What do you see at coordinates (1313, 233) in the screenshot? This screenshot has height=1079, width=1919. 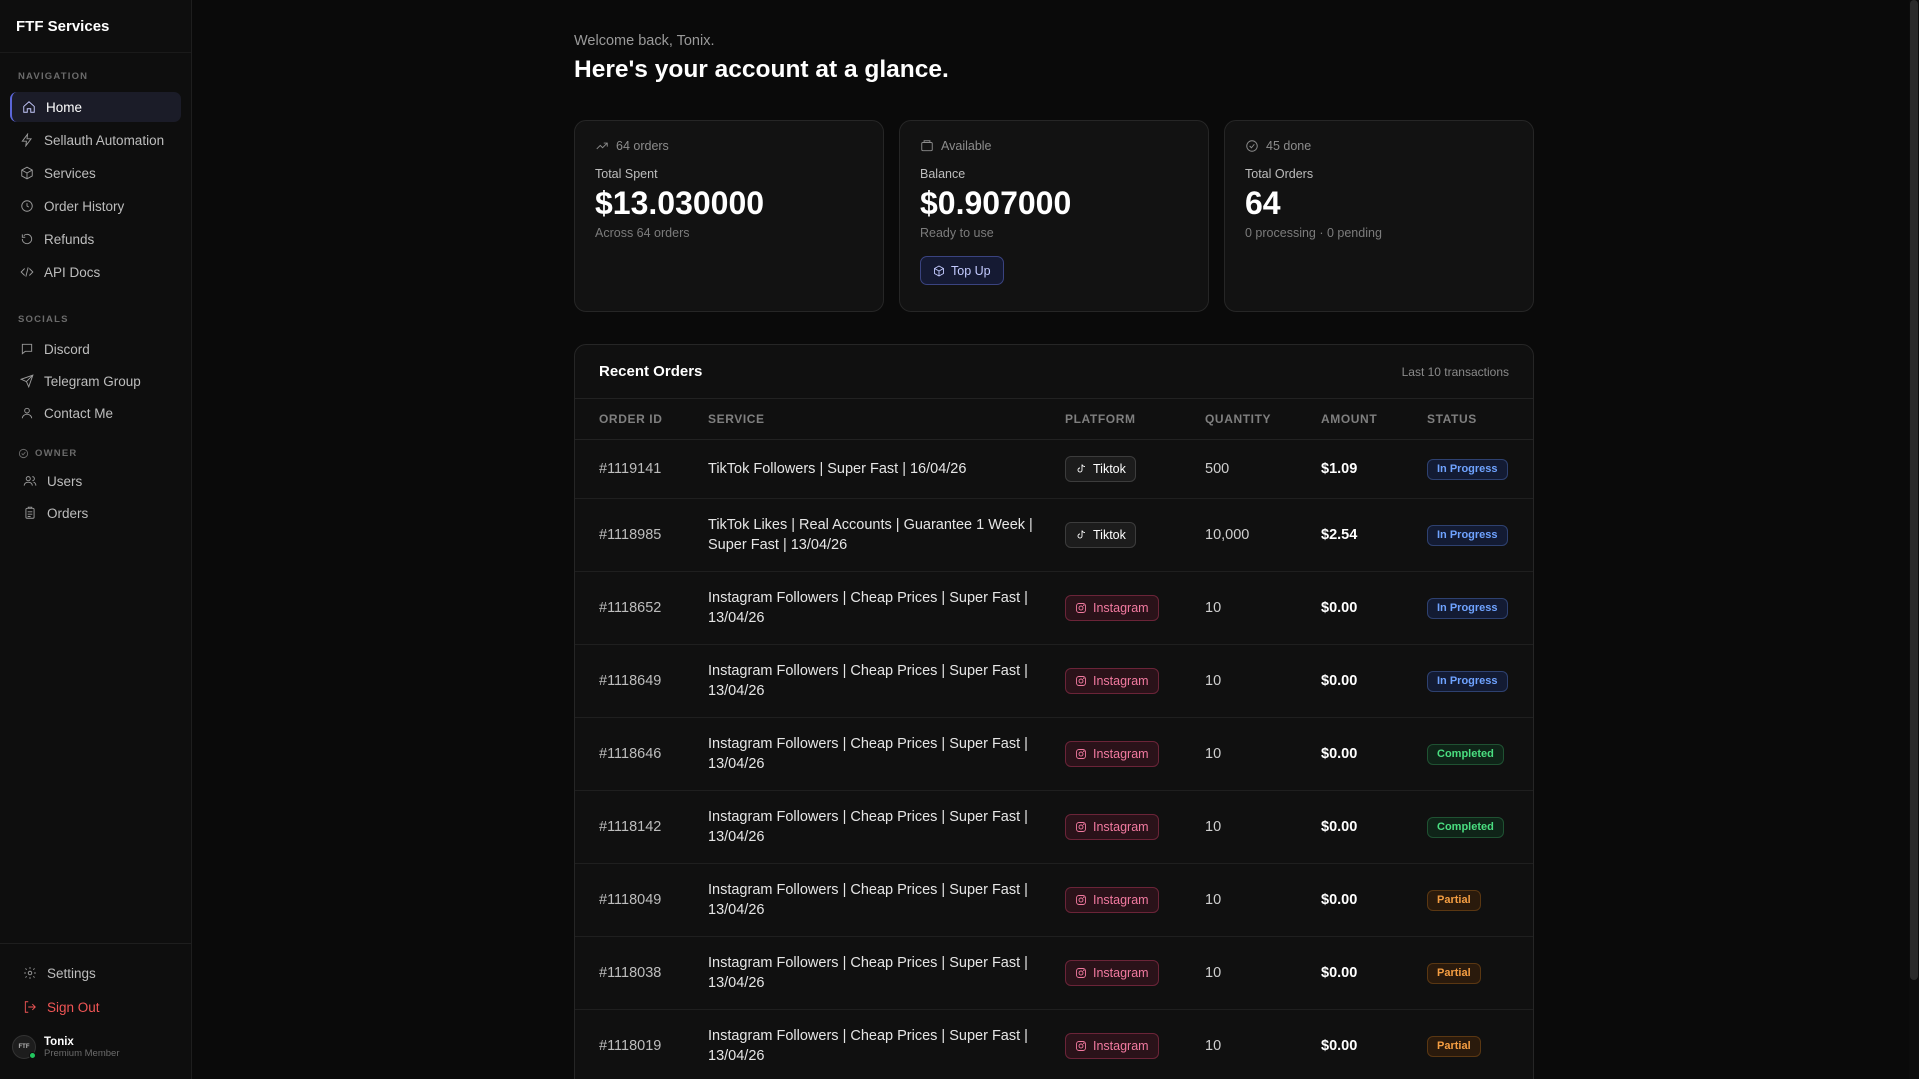 I see `card-subtext: 0 processing · 0 pending` at bounding box center [1313, 233].